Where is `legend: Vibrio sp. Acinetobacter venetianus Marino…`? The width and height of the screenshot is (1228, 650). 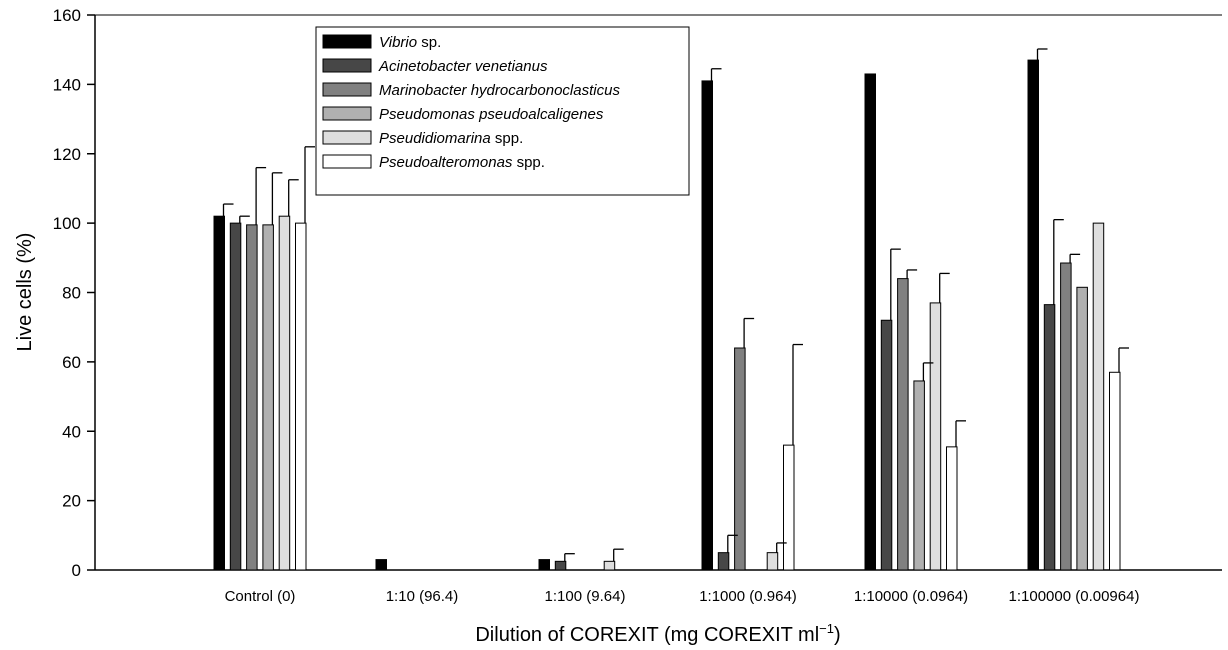
legend: Vibrio sp. Acinetobacter venetianus Marino… is located at coordinates (502, 111).